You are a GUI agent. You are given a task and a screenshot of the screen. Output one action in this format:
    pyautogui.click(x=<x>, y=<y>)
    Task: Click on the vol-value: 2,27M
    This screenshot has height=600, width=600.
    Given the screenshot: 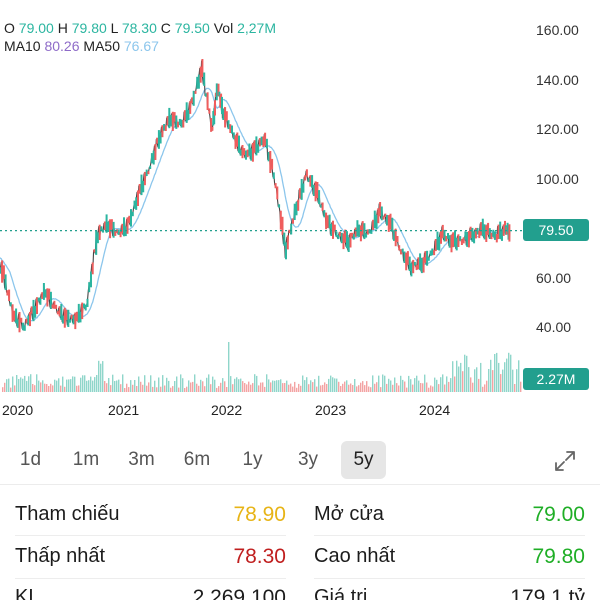 What is the action you would take?
    pyautogui.click(x=257, y=28)
    